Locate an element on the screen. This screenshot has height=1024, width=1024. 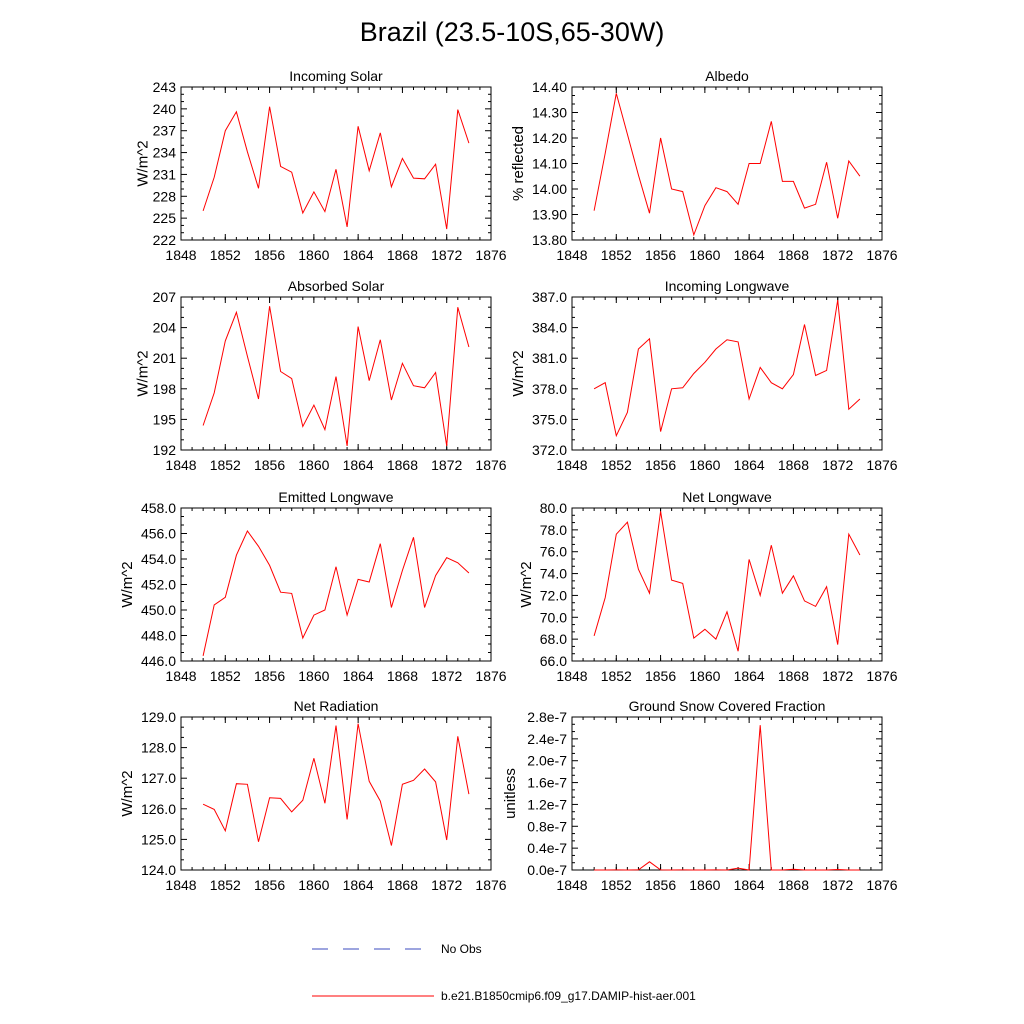
y-tick-label: 124.0 is located at coordinates (158, 870).